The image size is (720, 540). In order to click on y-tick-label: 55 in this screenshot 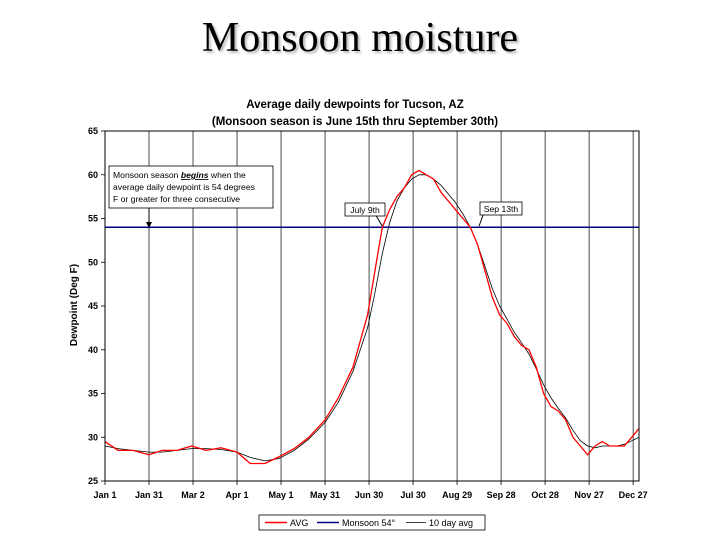, I will do `click(93, 219)`.